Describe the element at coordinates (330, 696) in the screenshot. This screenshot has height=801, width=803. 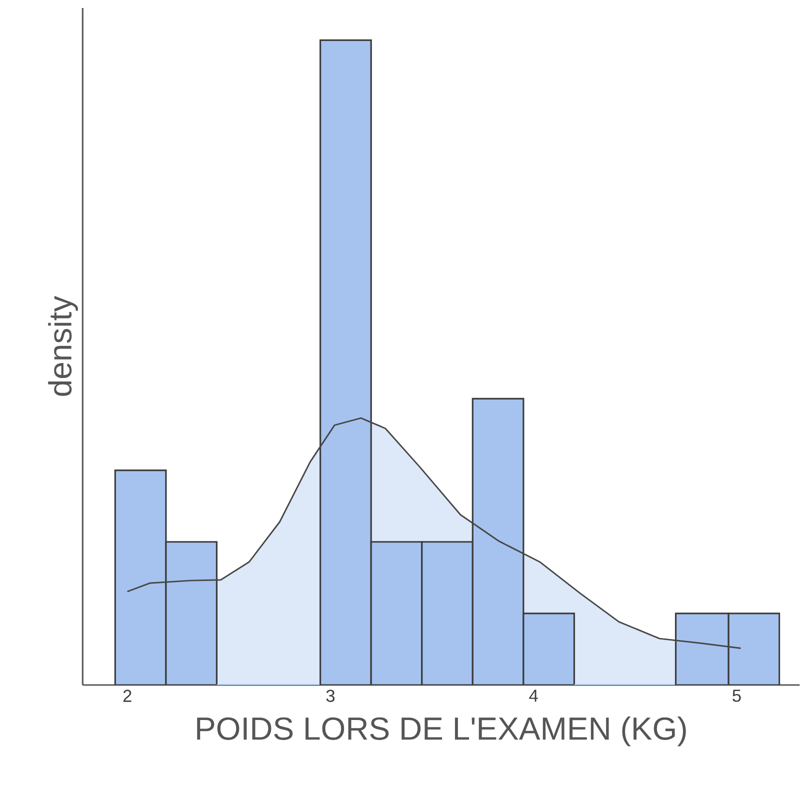
I see `x-tick-label: 3` at that location.